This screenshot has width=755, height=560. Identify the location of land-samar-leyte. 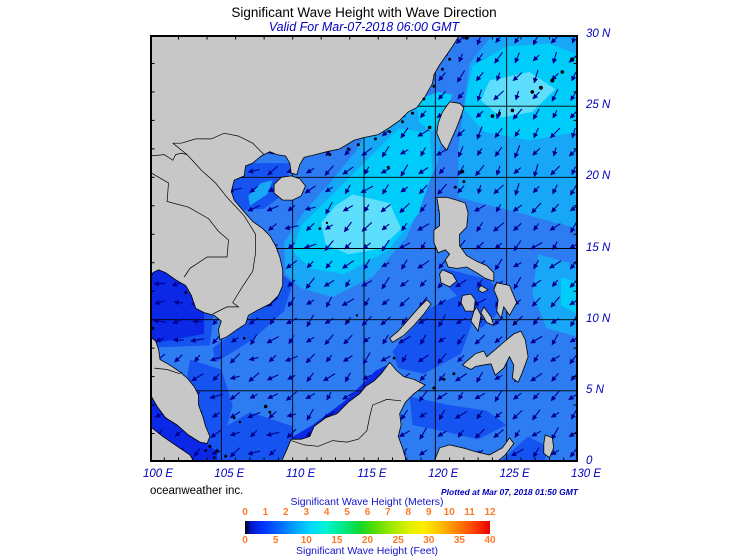
(505, 301).